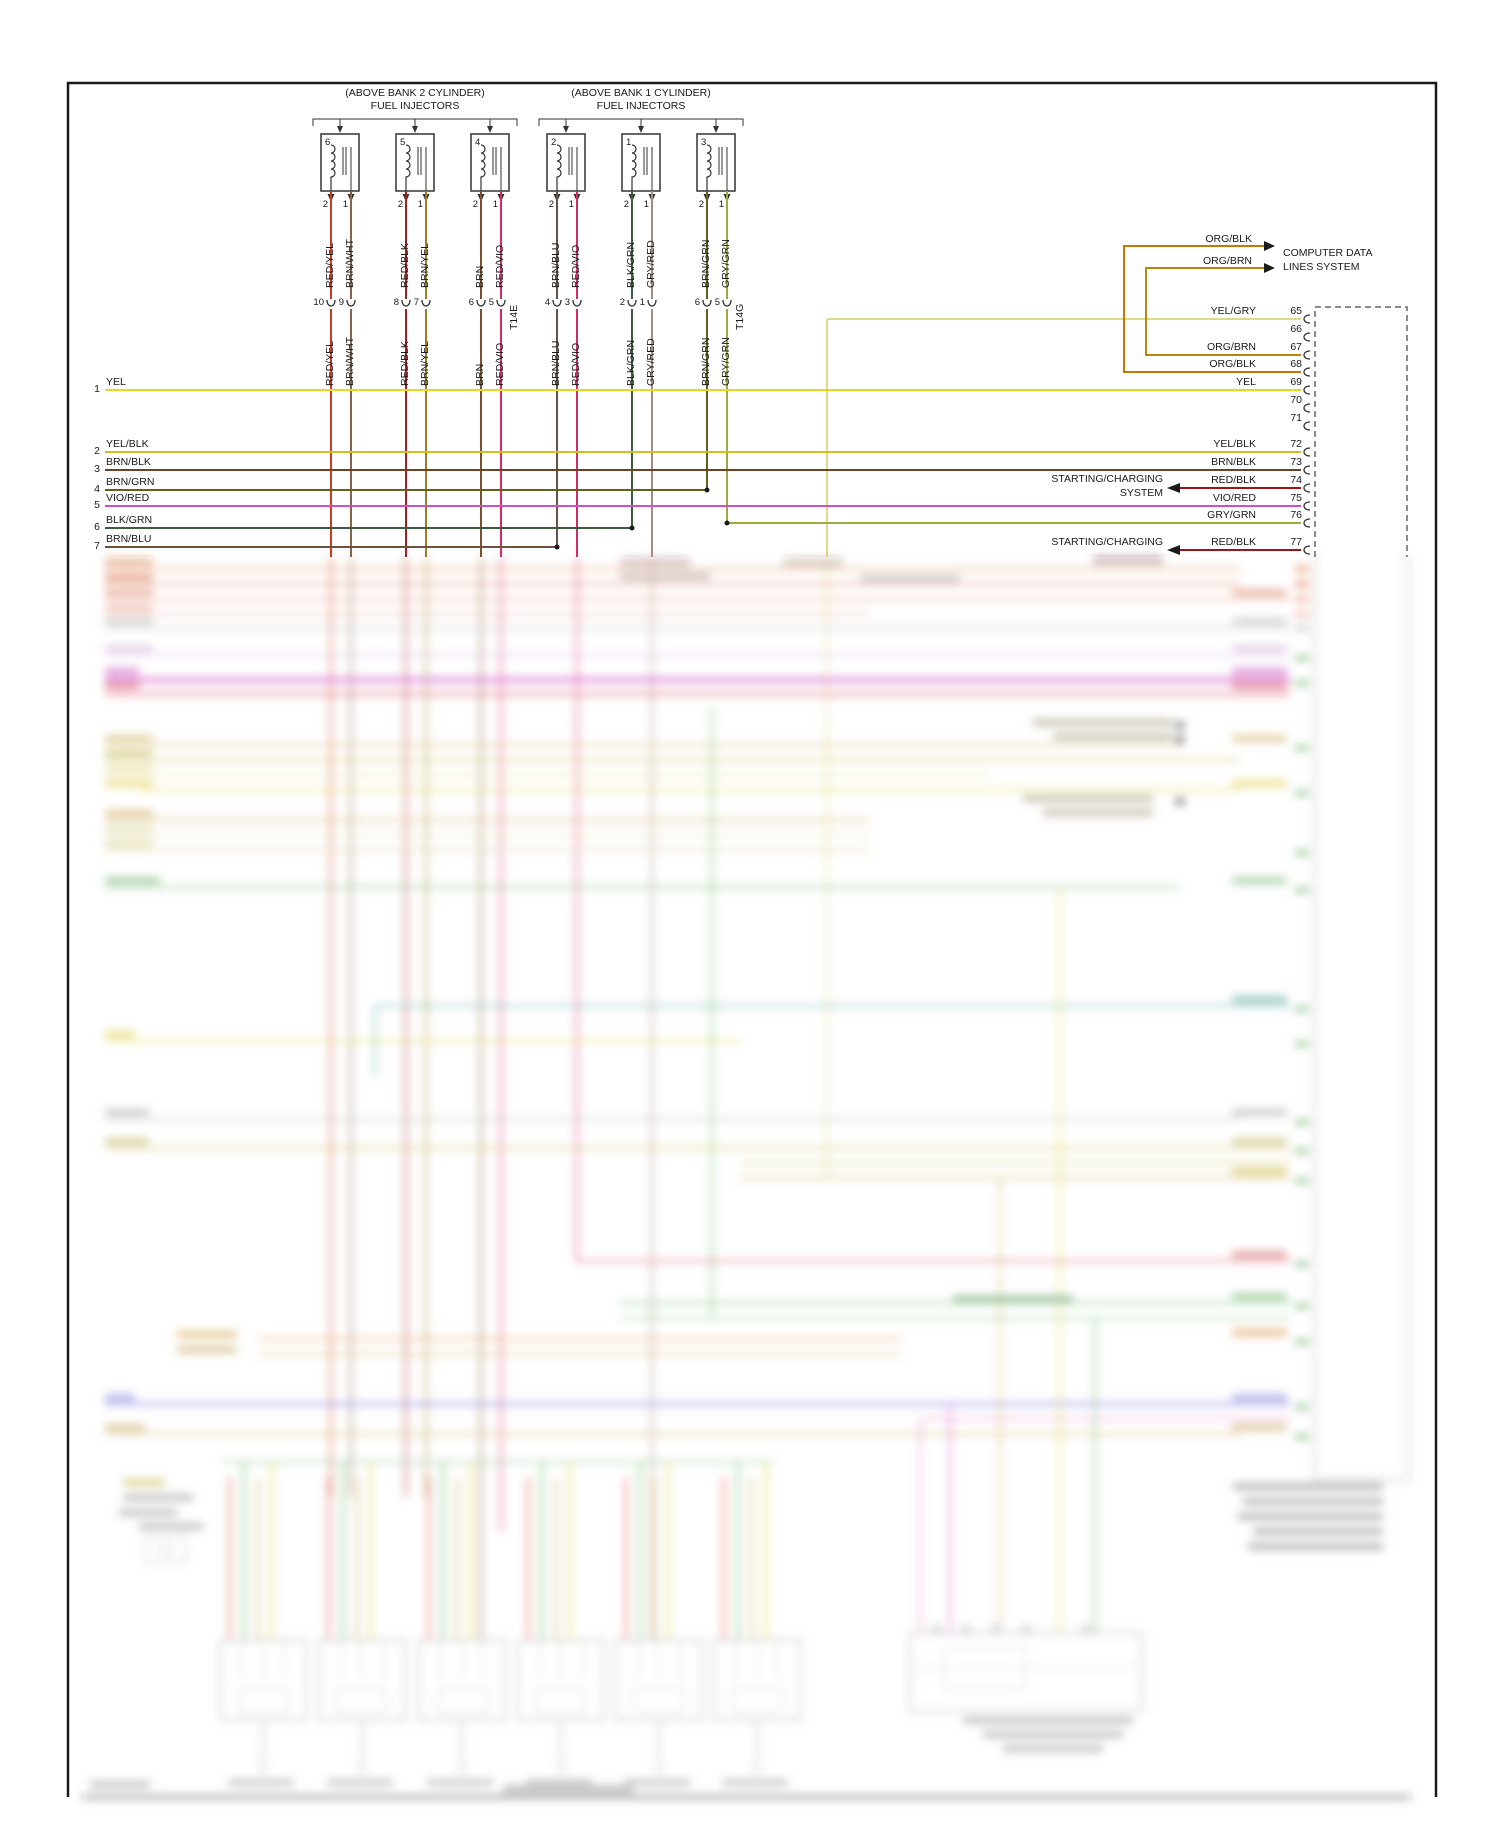  What do you see at coordinates (129, 539) in the screenshot?
I see `row-wire-label: BRN/BLU` at bounding box center [129, 539].